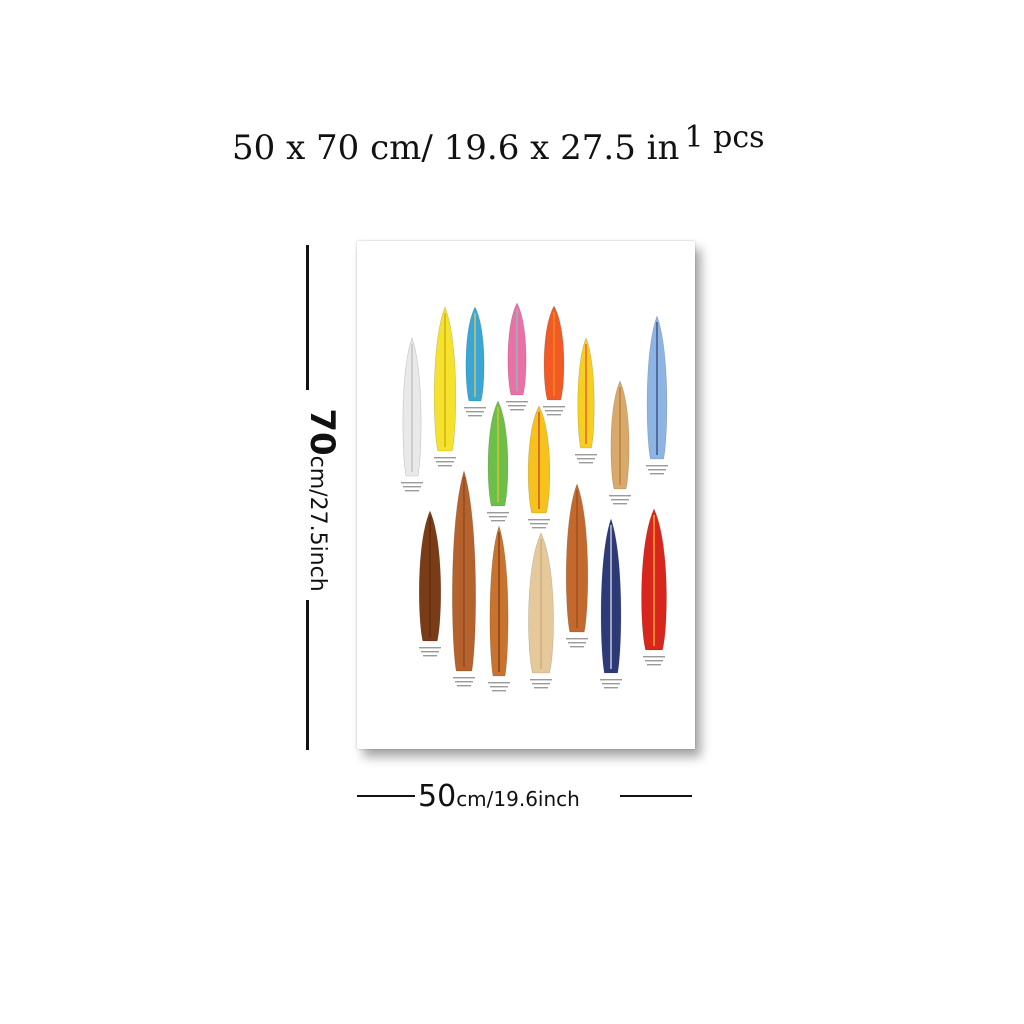 This screenshot has height=1024, width=1024. Describe the element at coordinates (724, 137) in the screenshot. I see `quantity-text: 1 pcs` at that location.